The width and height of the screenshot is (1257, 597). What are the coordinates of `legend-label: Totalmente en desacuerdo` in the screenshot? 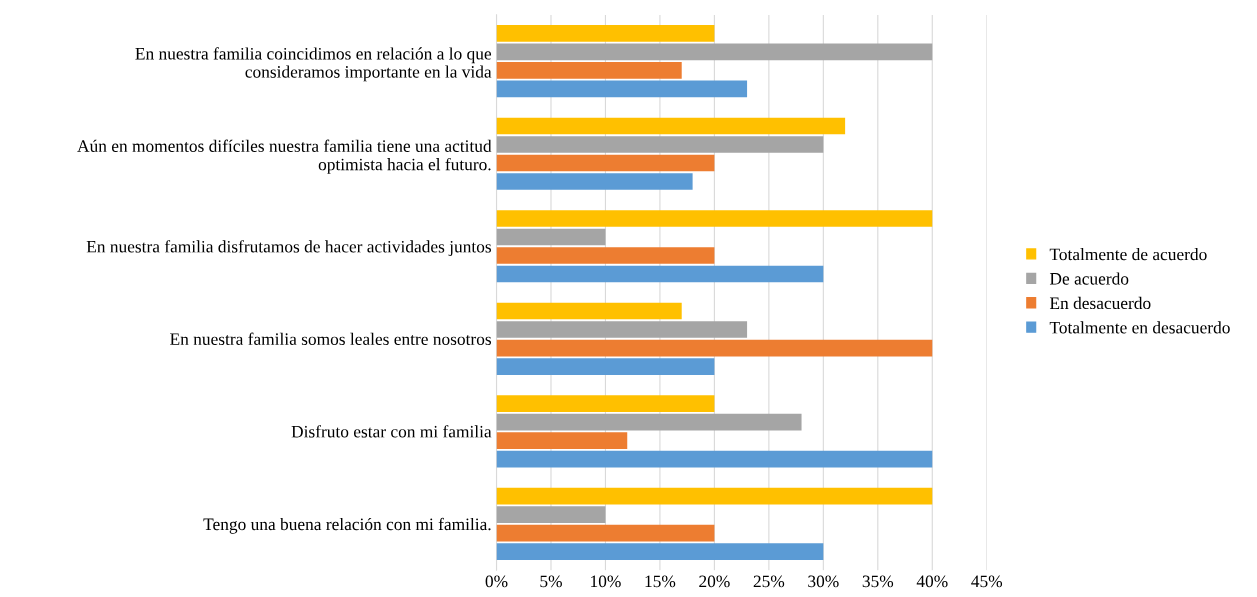 It's located at (1139, 327).